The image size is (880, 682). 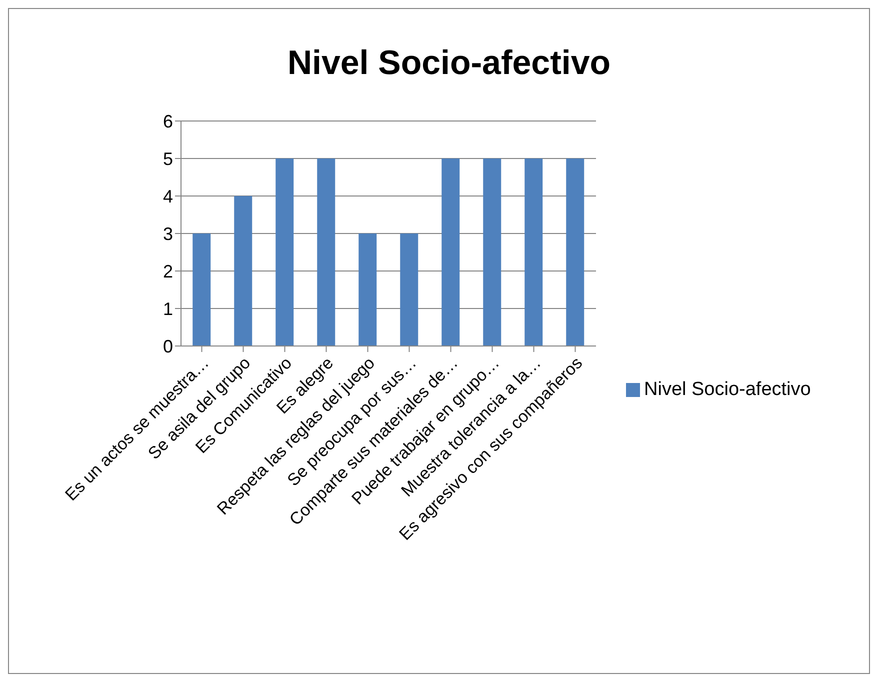 I want to click on y-tick-label: 5, so click(x=167, y=158).